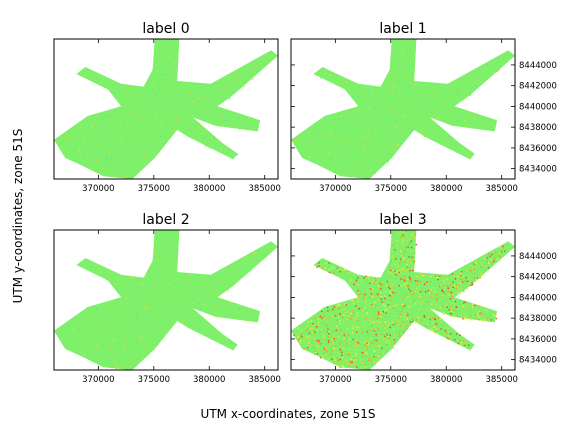 The width and height of the screenshot is (576, 432). Describe the element at coordinates (538, 107) in the screenshot. I see `y-tick-label: 8440000` at that location.